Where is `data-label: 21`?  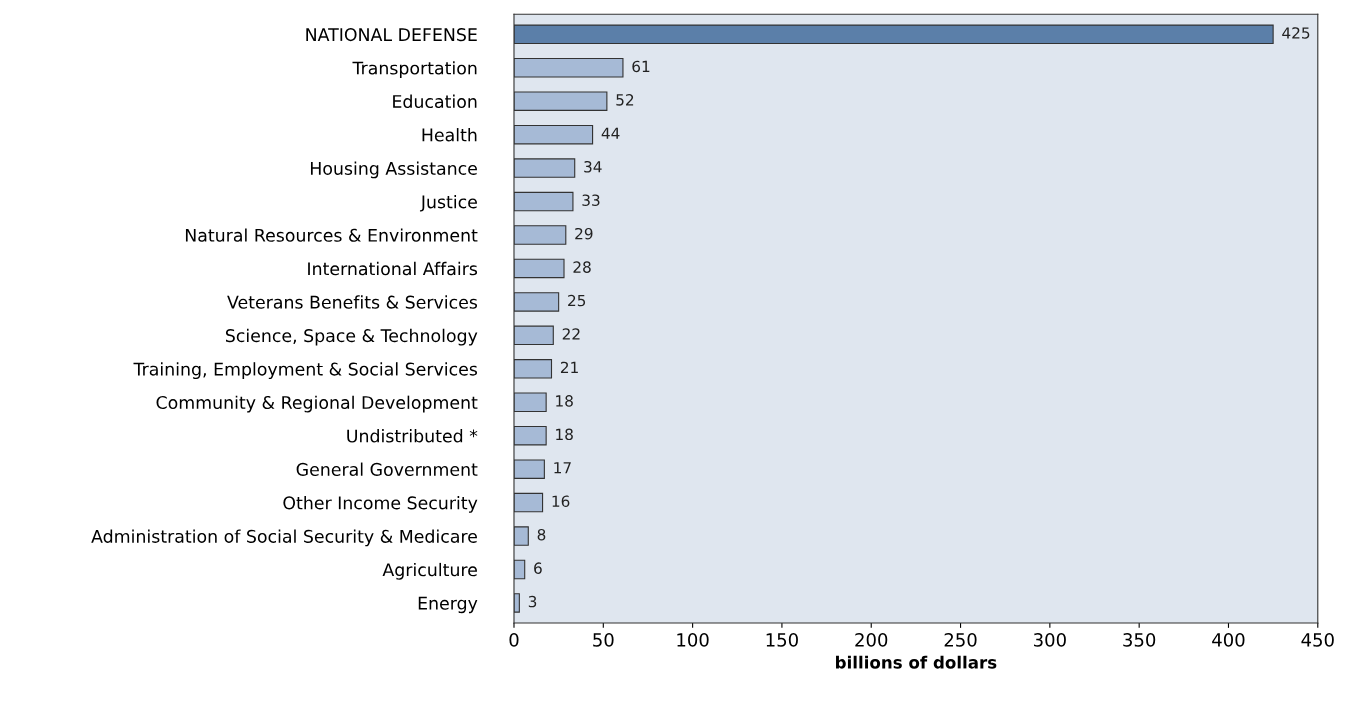
data-label: 21 is located at coordinates (569, 367).